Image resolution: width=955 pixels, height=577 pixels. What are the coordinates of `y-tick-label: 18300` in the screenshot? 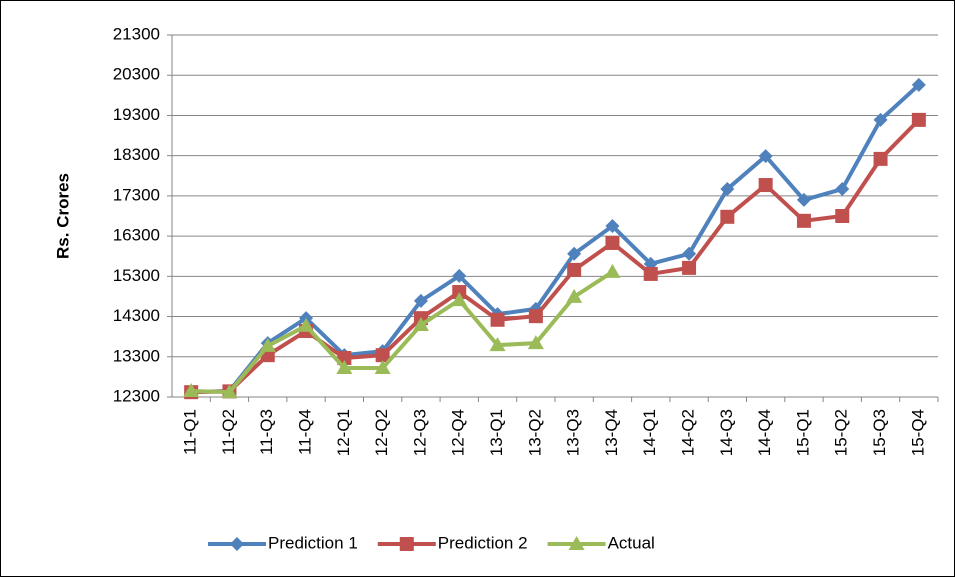 It's located at (136, 154).